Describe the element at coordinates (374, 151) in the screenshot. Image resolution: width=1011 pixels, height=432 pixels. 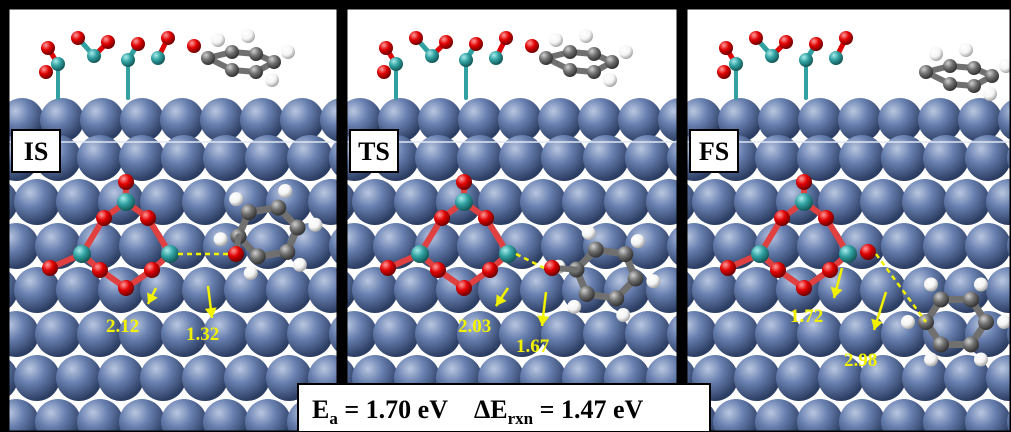
I see `panel-label-box` at that location.